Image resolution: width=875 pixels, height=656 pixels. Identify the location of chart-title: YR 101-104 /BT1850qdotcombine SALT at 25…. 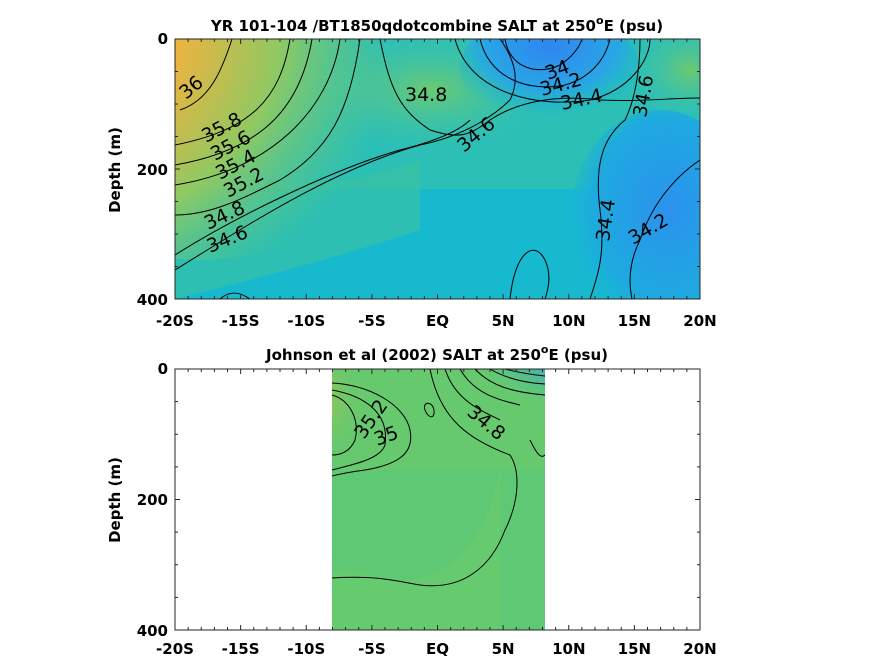
(436, 24).